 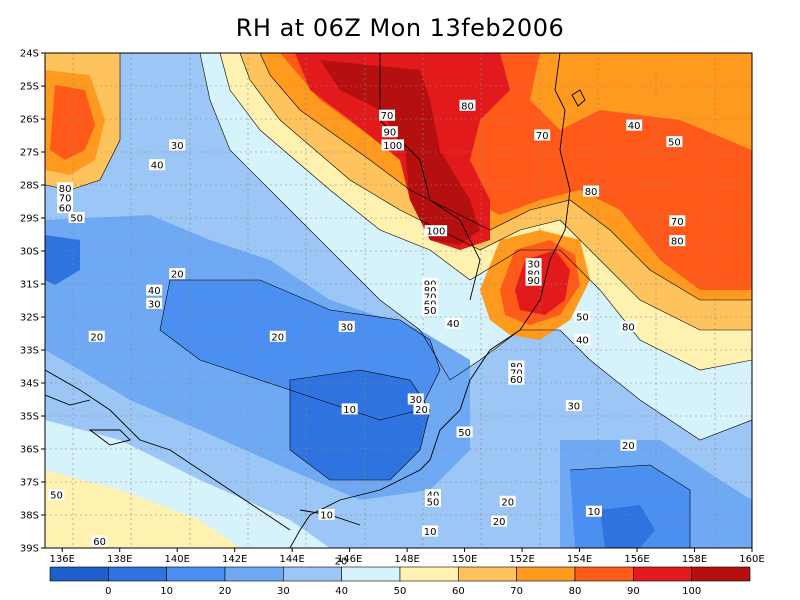 I want to click on latitude-label: 25S, so click(x=29, y=87).